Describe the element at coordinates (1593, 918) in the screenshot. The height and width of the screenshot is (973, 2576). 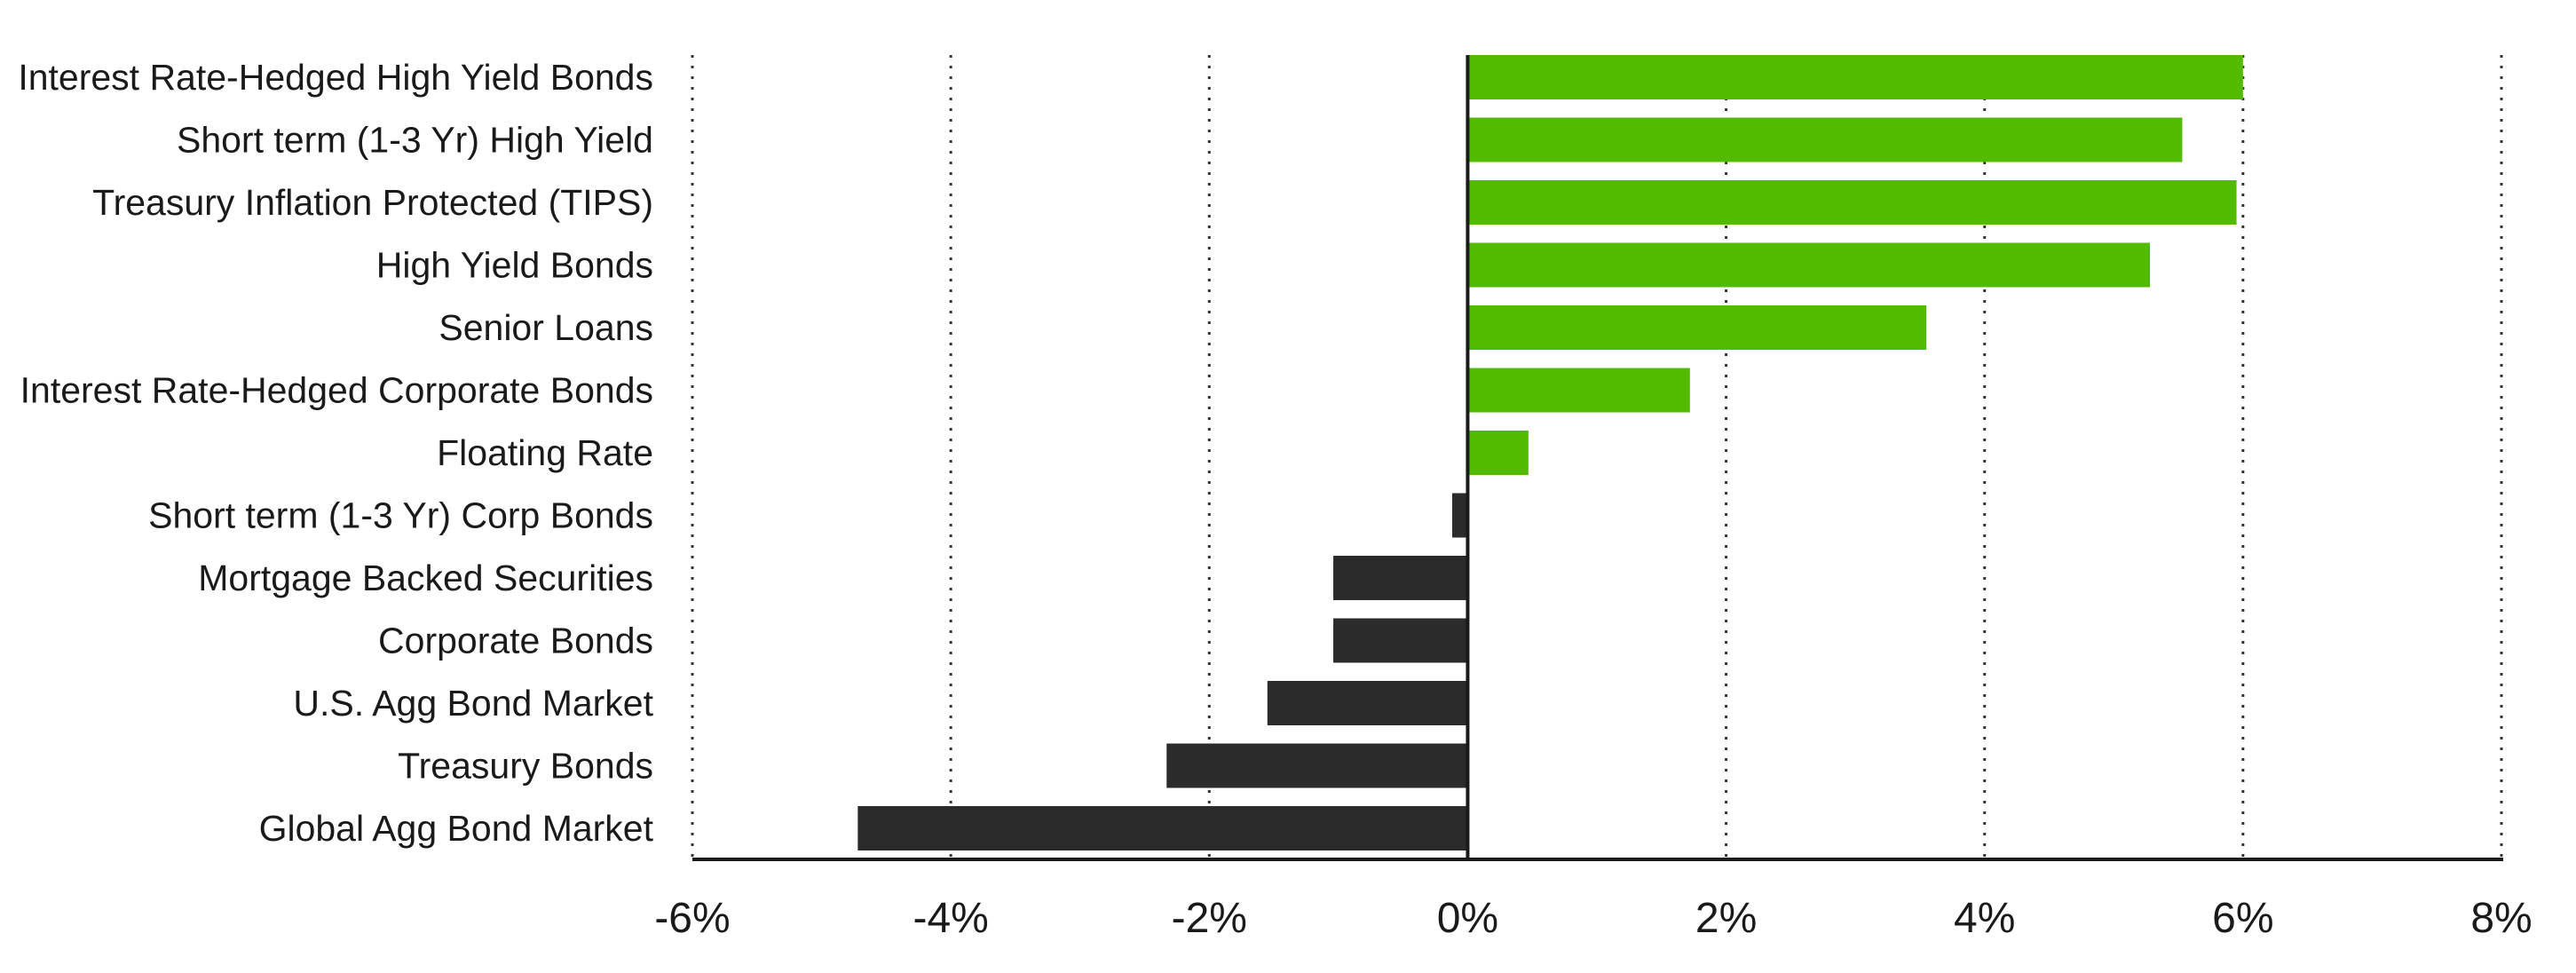
I see `x-tick-labels: -6% -4% -2% 0% 2% 4% 6% 8%` at that location.